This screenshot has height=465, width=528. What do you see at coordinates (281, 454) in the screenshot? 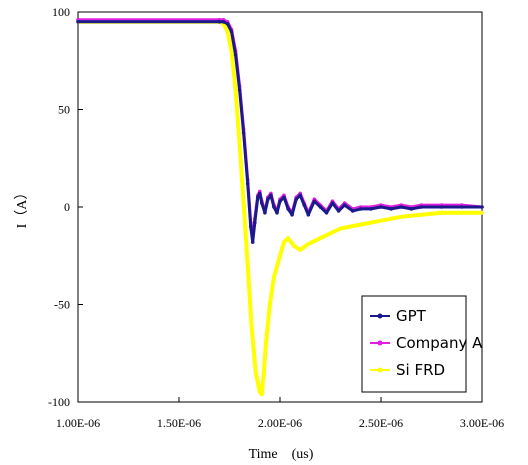
I see `x-axis-label: Time (us)` at bounding box center [281, 454].